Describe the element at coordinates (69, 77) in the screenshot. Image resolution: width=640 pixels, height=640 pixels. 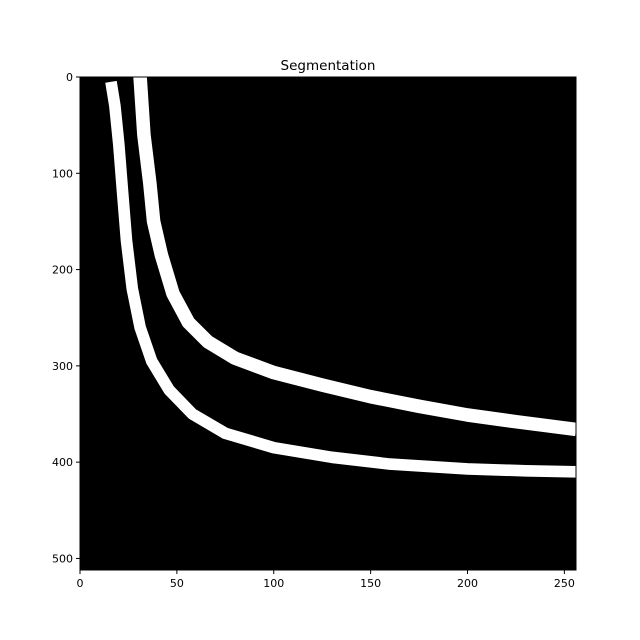
I see `y-tick-label: 0` at that location.